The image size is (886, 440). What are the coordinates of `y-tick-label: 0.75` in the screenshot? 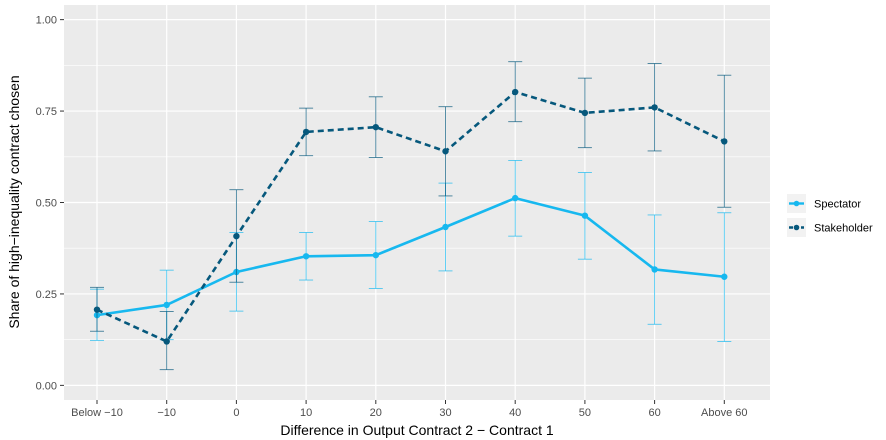 It's located at (46, 112).